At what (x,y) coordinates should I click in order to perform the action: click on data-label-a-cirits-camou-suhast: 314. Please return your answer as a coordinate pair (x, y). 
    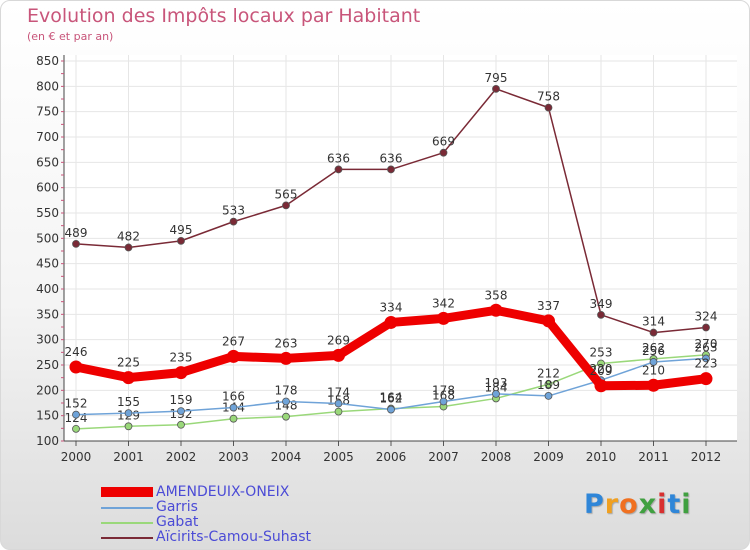
    Looking at the image, I should click on (653, 322).